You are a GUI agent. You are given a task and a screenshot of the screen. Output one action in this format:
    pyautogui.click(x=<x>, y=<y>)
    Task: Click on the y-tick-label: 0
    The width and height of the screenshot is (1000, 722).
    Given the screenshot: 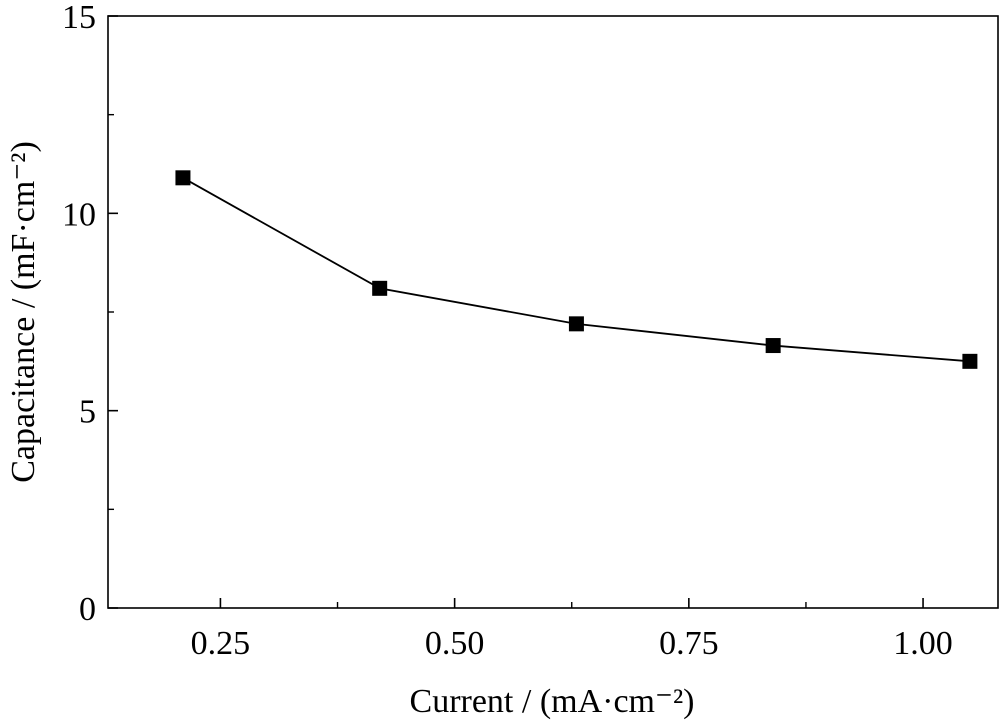 What is the action you would take?
    pyautogui.click(x=87, y=609)
    